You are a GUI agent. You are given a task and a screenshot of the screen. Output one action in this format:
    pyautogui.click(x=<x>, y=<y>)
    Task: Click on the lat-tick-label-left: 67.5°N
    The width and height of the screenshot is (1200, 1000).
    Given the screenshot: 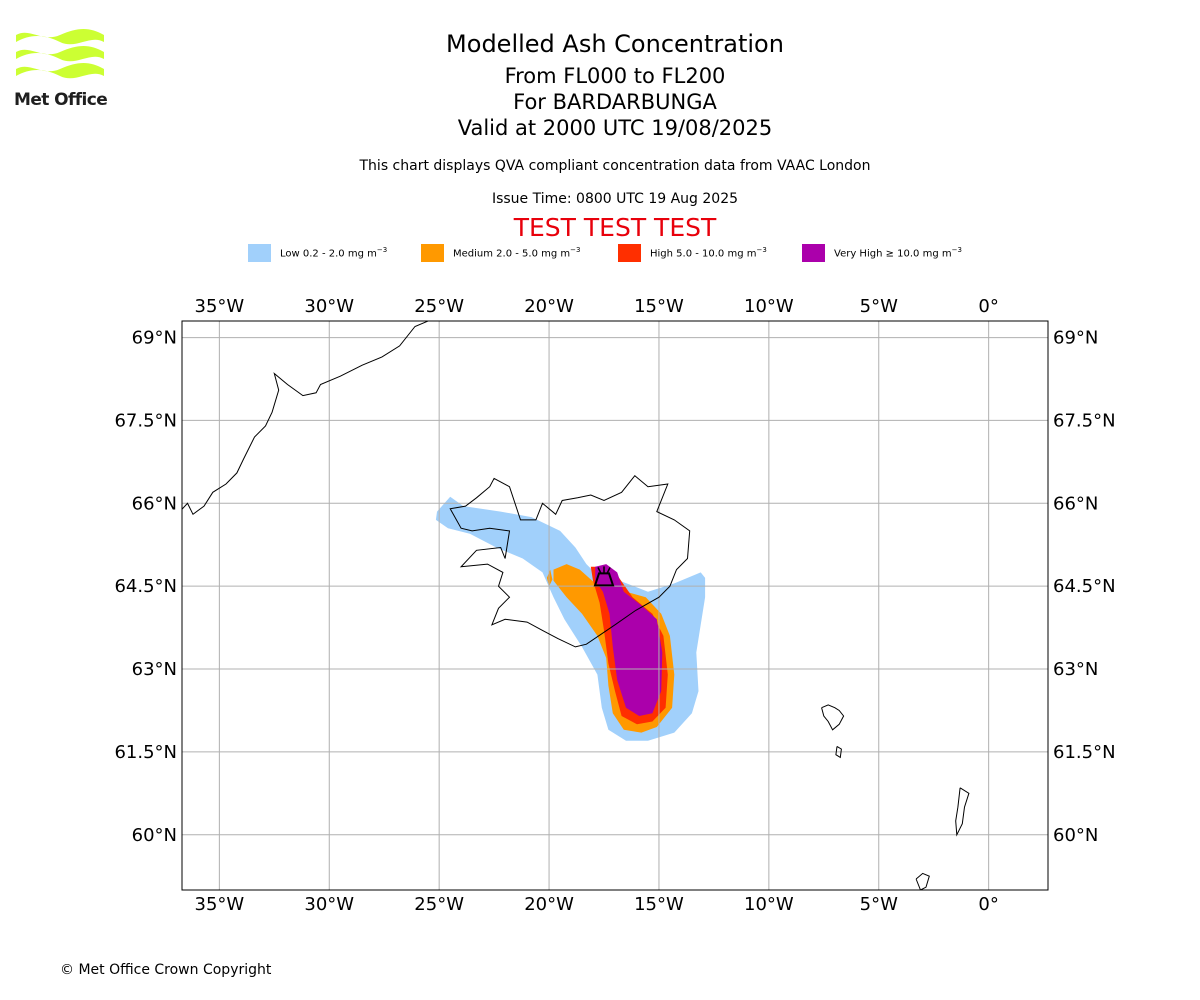 What is the action you would take?
    pyautogui.click(x=145, y=420)
    